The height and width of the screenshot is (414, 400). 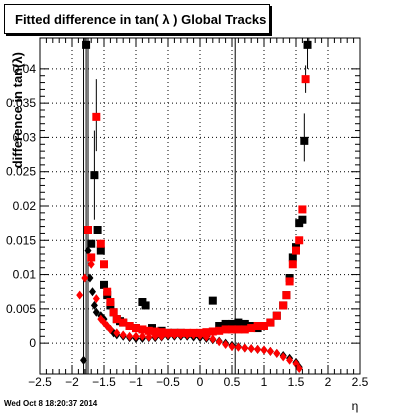 I want to click on y-tick-label: 0.01, so click(x=25, y=275).